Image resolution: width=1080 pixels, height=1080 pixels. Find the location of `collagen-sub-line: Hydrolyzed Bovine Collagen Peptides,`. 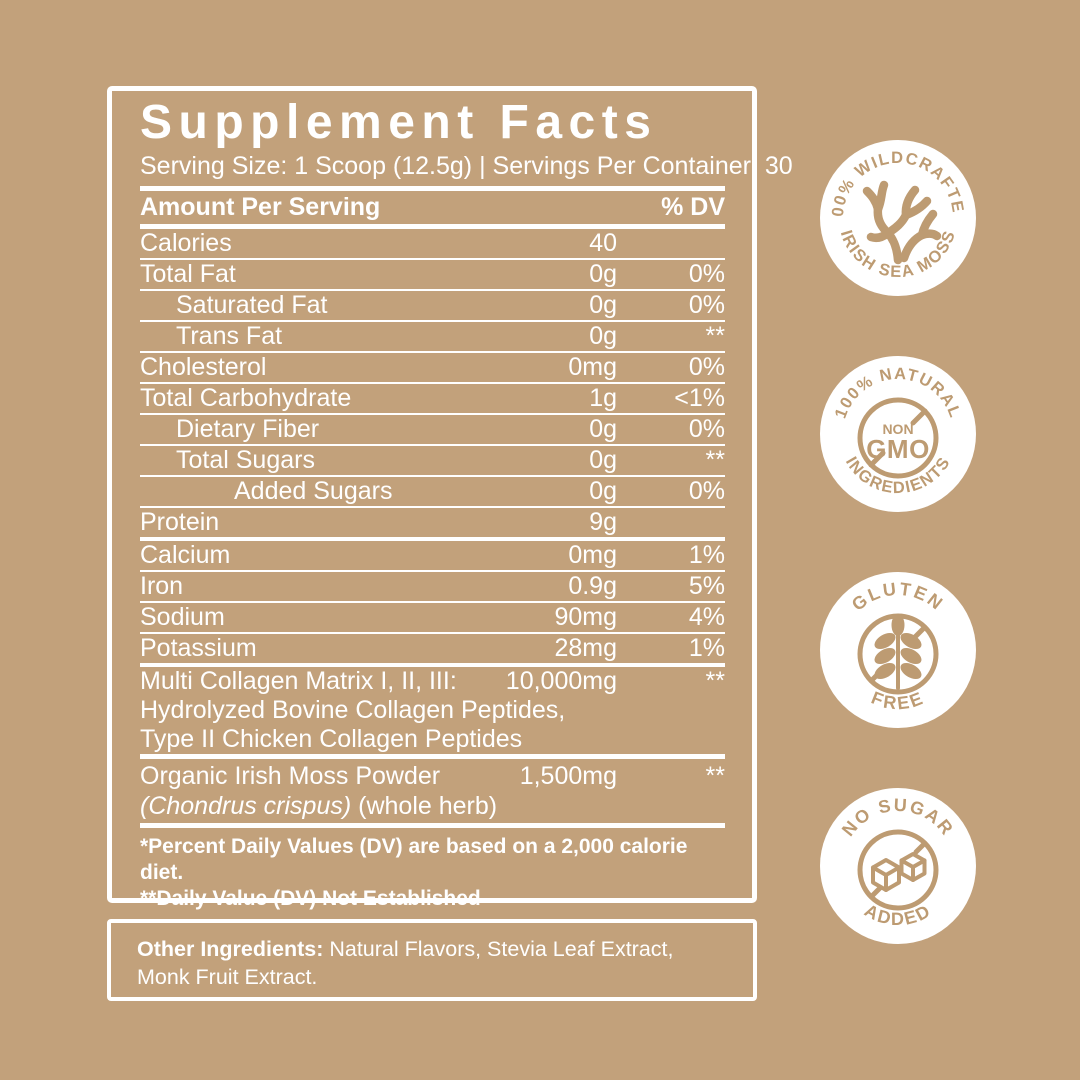

collagen-sub-line: Hydrolyzed Bovine Collagen Peptides, is located at coordinates (353, 710).